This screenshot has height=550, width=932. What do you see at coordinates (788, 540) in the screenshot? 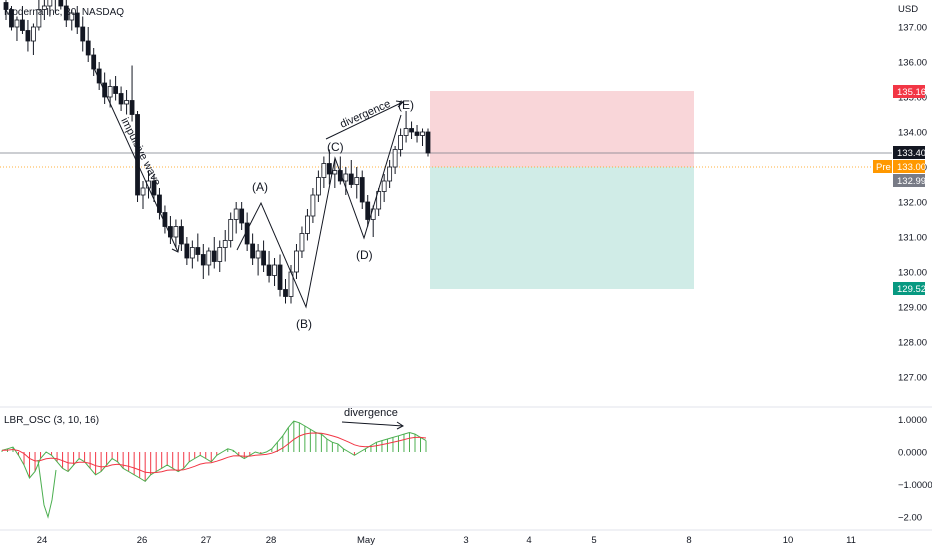
I see `time-tick-label: 10` at bounding box center [788, 540].